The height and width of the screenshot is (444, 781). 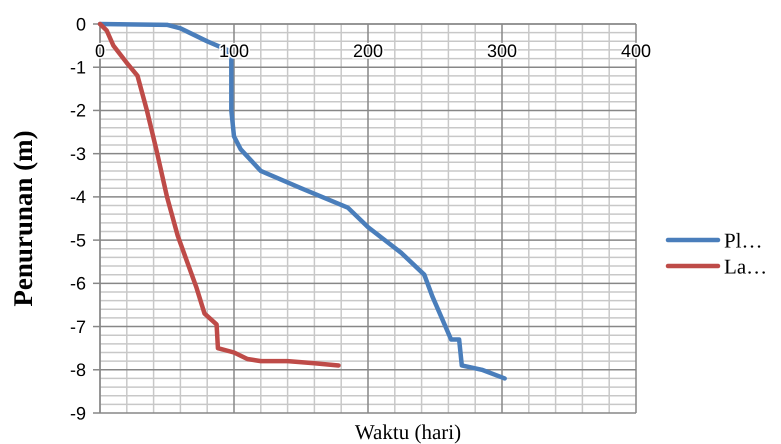 What do you see at coordinates (81, 24) in the screenshot?
I see `y-tick-label: 0` at bounding box center [81, 24].